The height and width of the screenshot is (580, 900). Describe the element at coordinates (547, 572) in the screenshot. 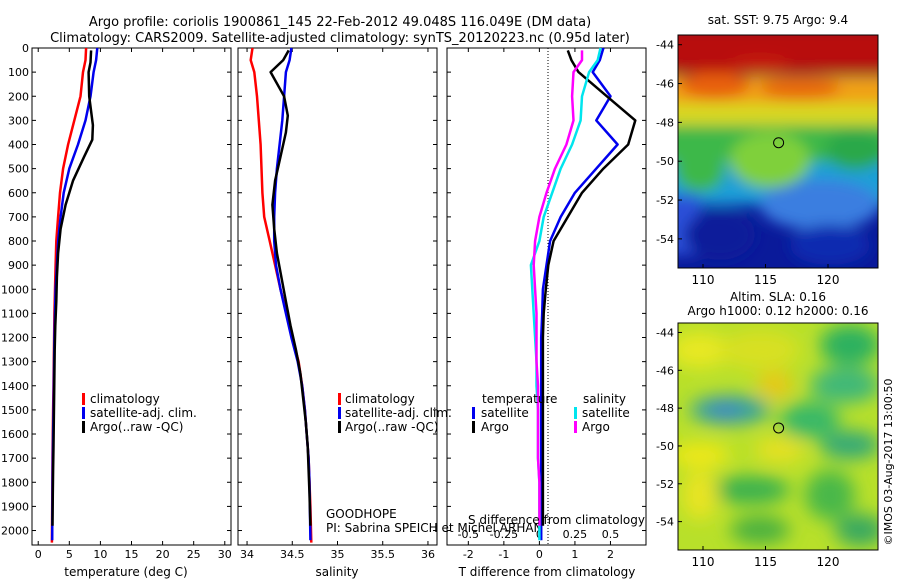

I see `temperature-difference-axis-label: T difference from climatology` at that location.